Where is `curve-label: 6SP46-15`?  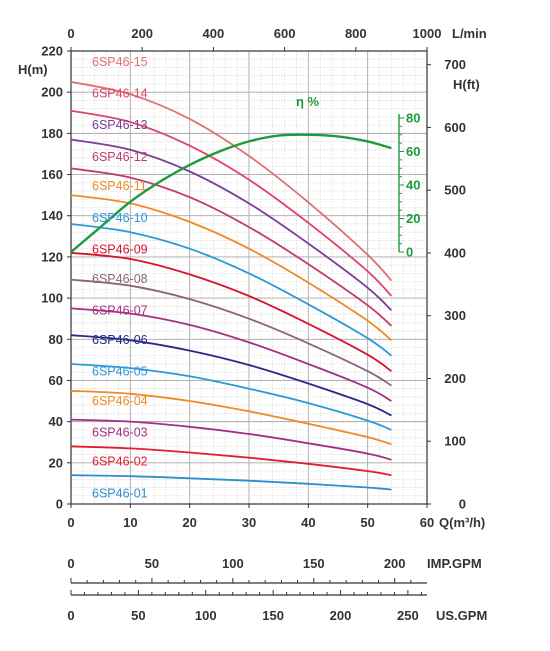
curve-label: 6SP46-15 is located at coordinates (120, 62).